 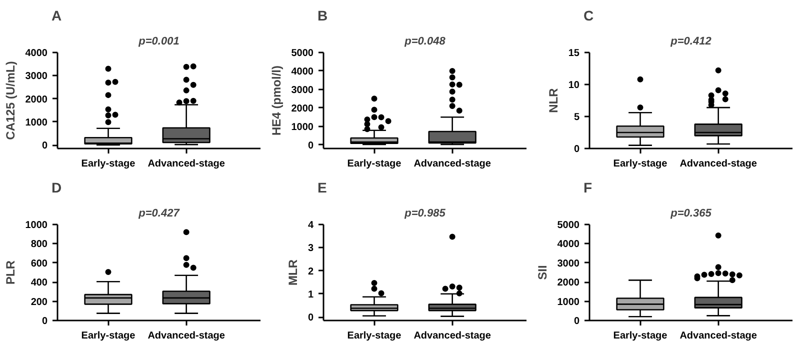 I want to click on y-tick-label: 2, so click(x=311, y=272).